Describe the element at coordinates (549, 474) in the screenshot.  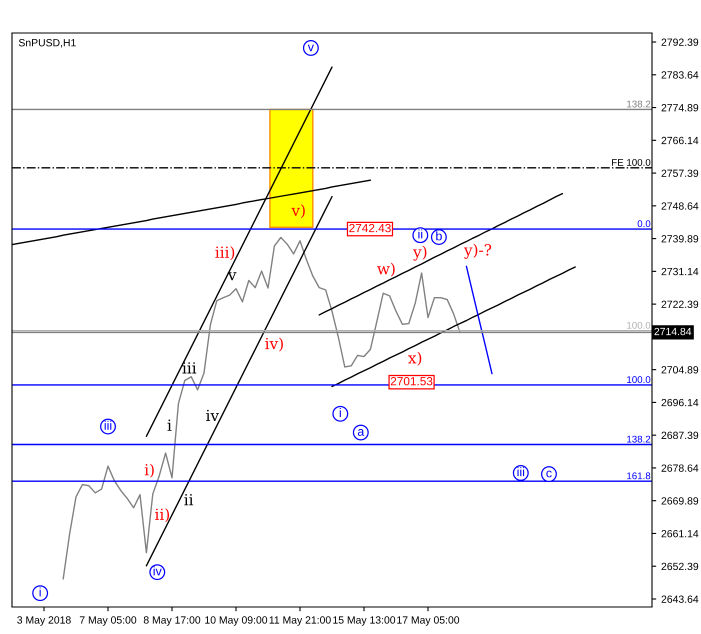
I see `annotation: c` at that location.